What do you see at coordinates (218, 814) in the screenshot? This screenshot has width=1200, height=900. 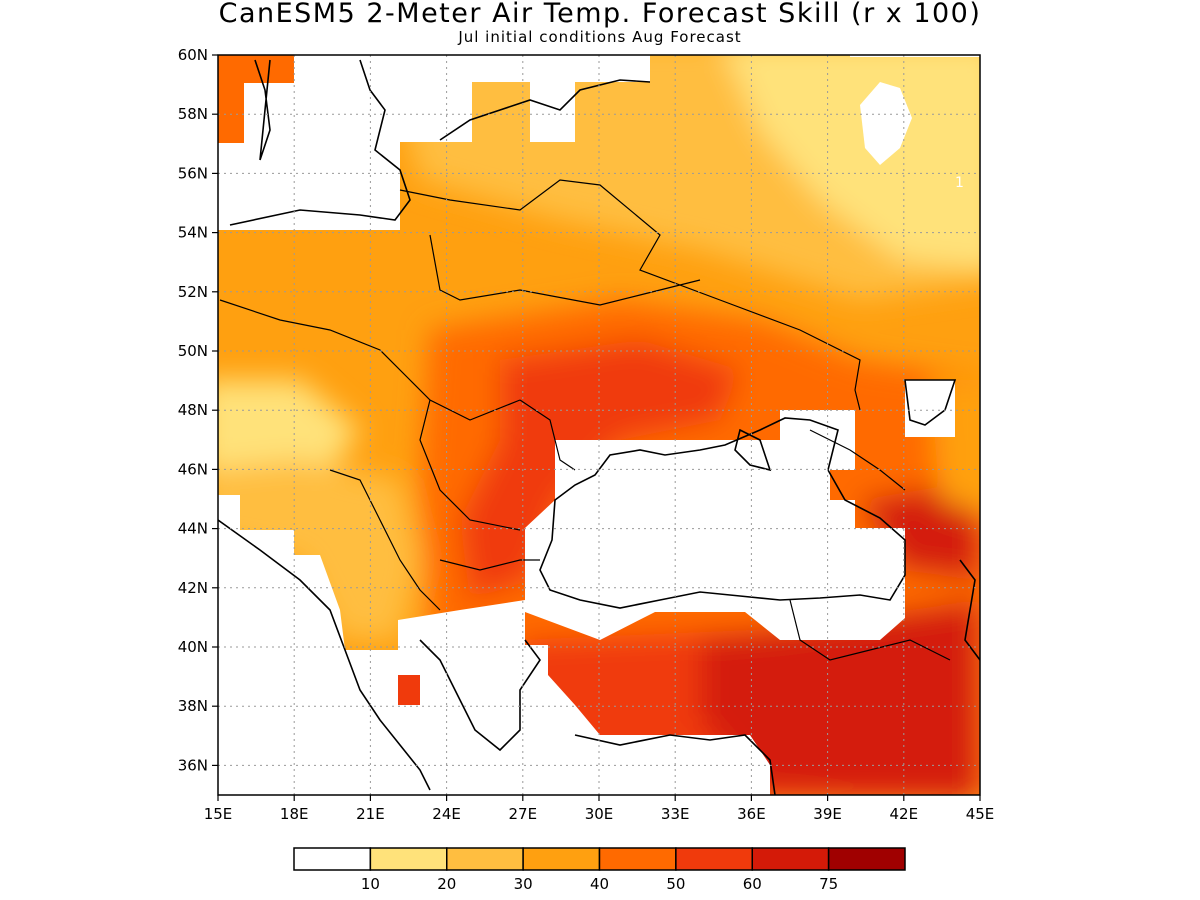 I see `lon-tick-label: 15E` at bounding box center [218, 814].